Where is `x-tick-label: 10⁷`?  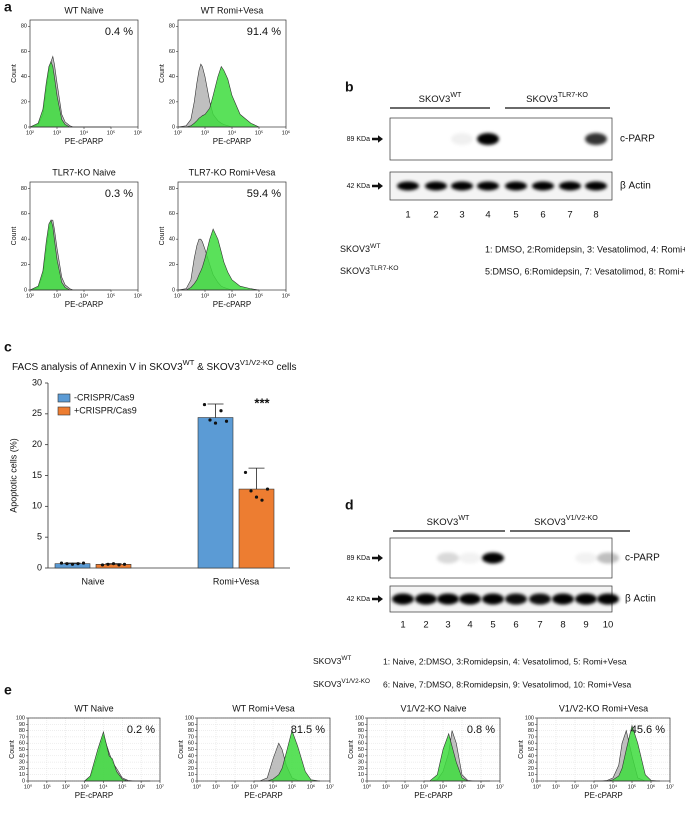 x-tick-label: 10⁷ is located at coordinates (160, 786).